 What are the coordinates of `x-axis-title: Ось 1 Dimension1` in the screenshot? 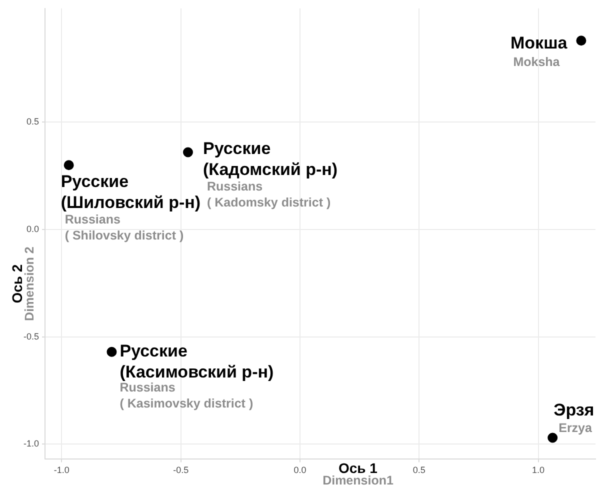 It's located at (358, 474).